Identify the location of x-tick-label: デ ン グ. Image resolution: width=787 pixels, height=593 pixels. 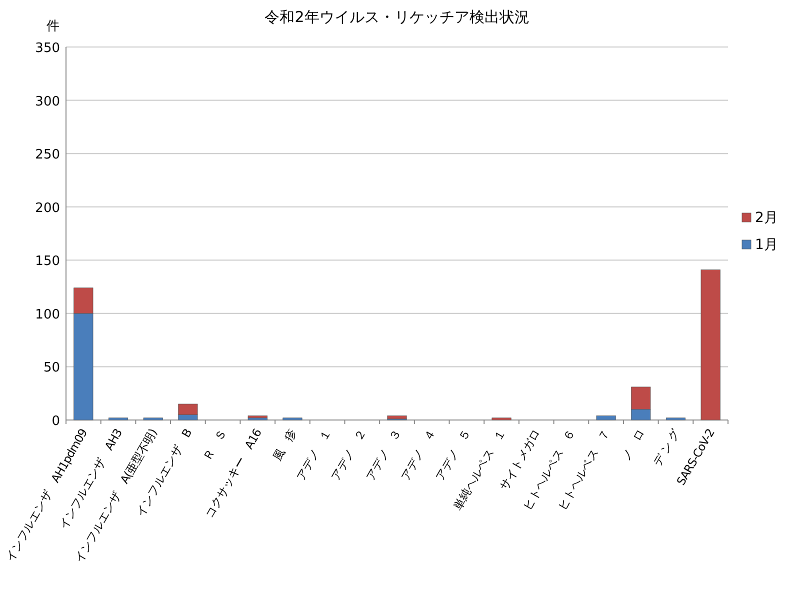
(667, 446).